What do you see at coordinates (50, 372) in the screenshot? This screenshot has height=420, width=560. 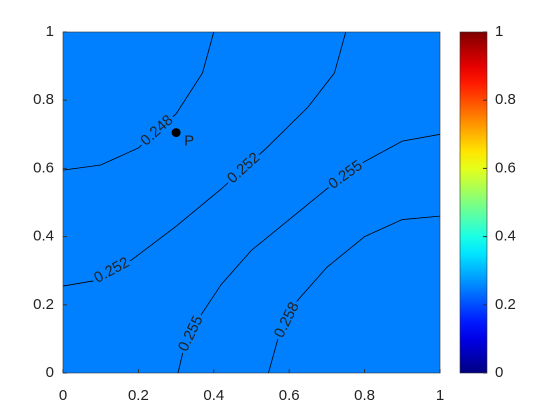 I see `y-tick-label: 0` at bounding box center [50, 372].